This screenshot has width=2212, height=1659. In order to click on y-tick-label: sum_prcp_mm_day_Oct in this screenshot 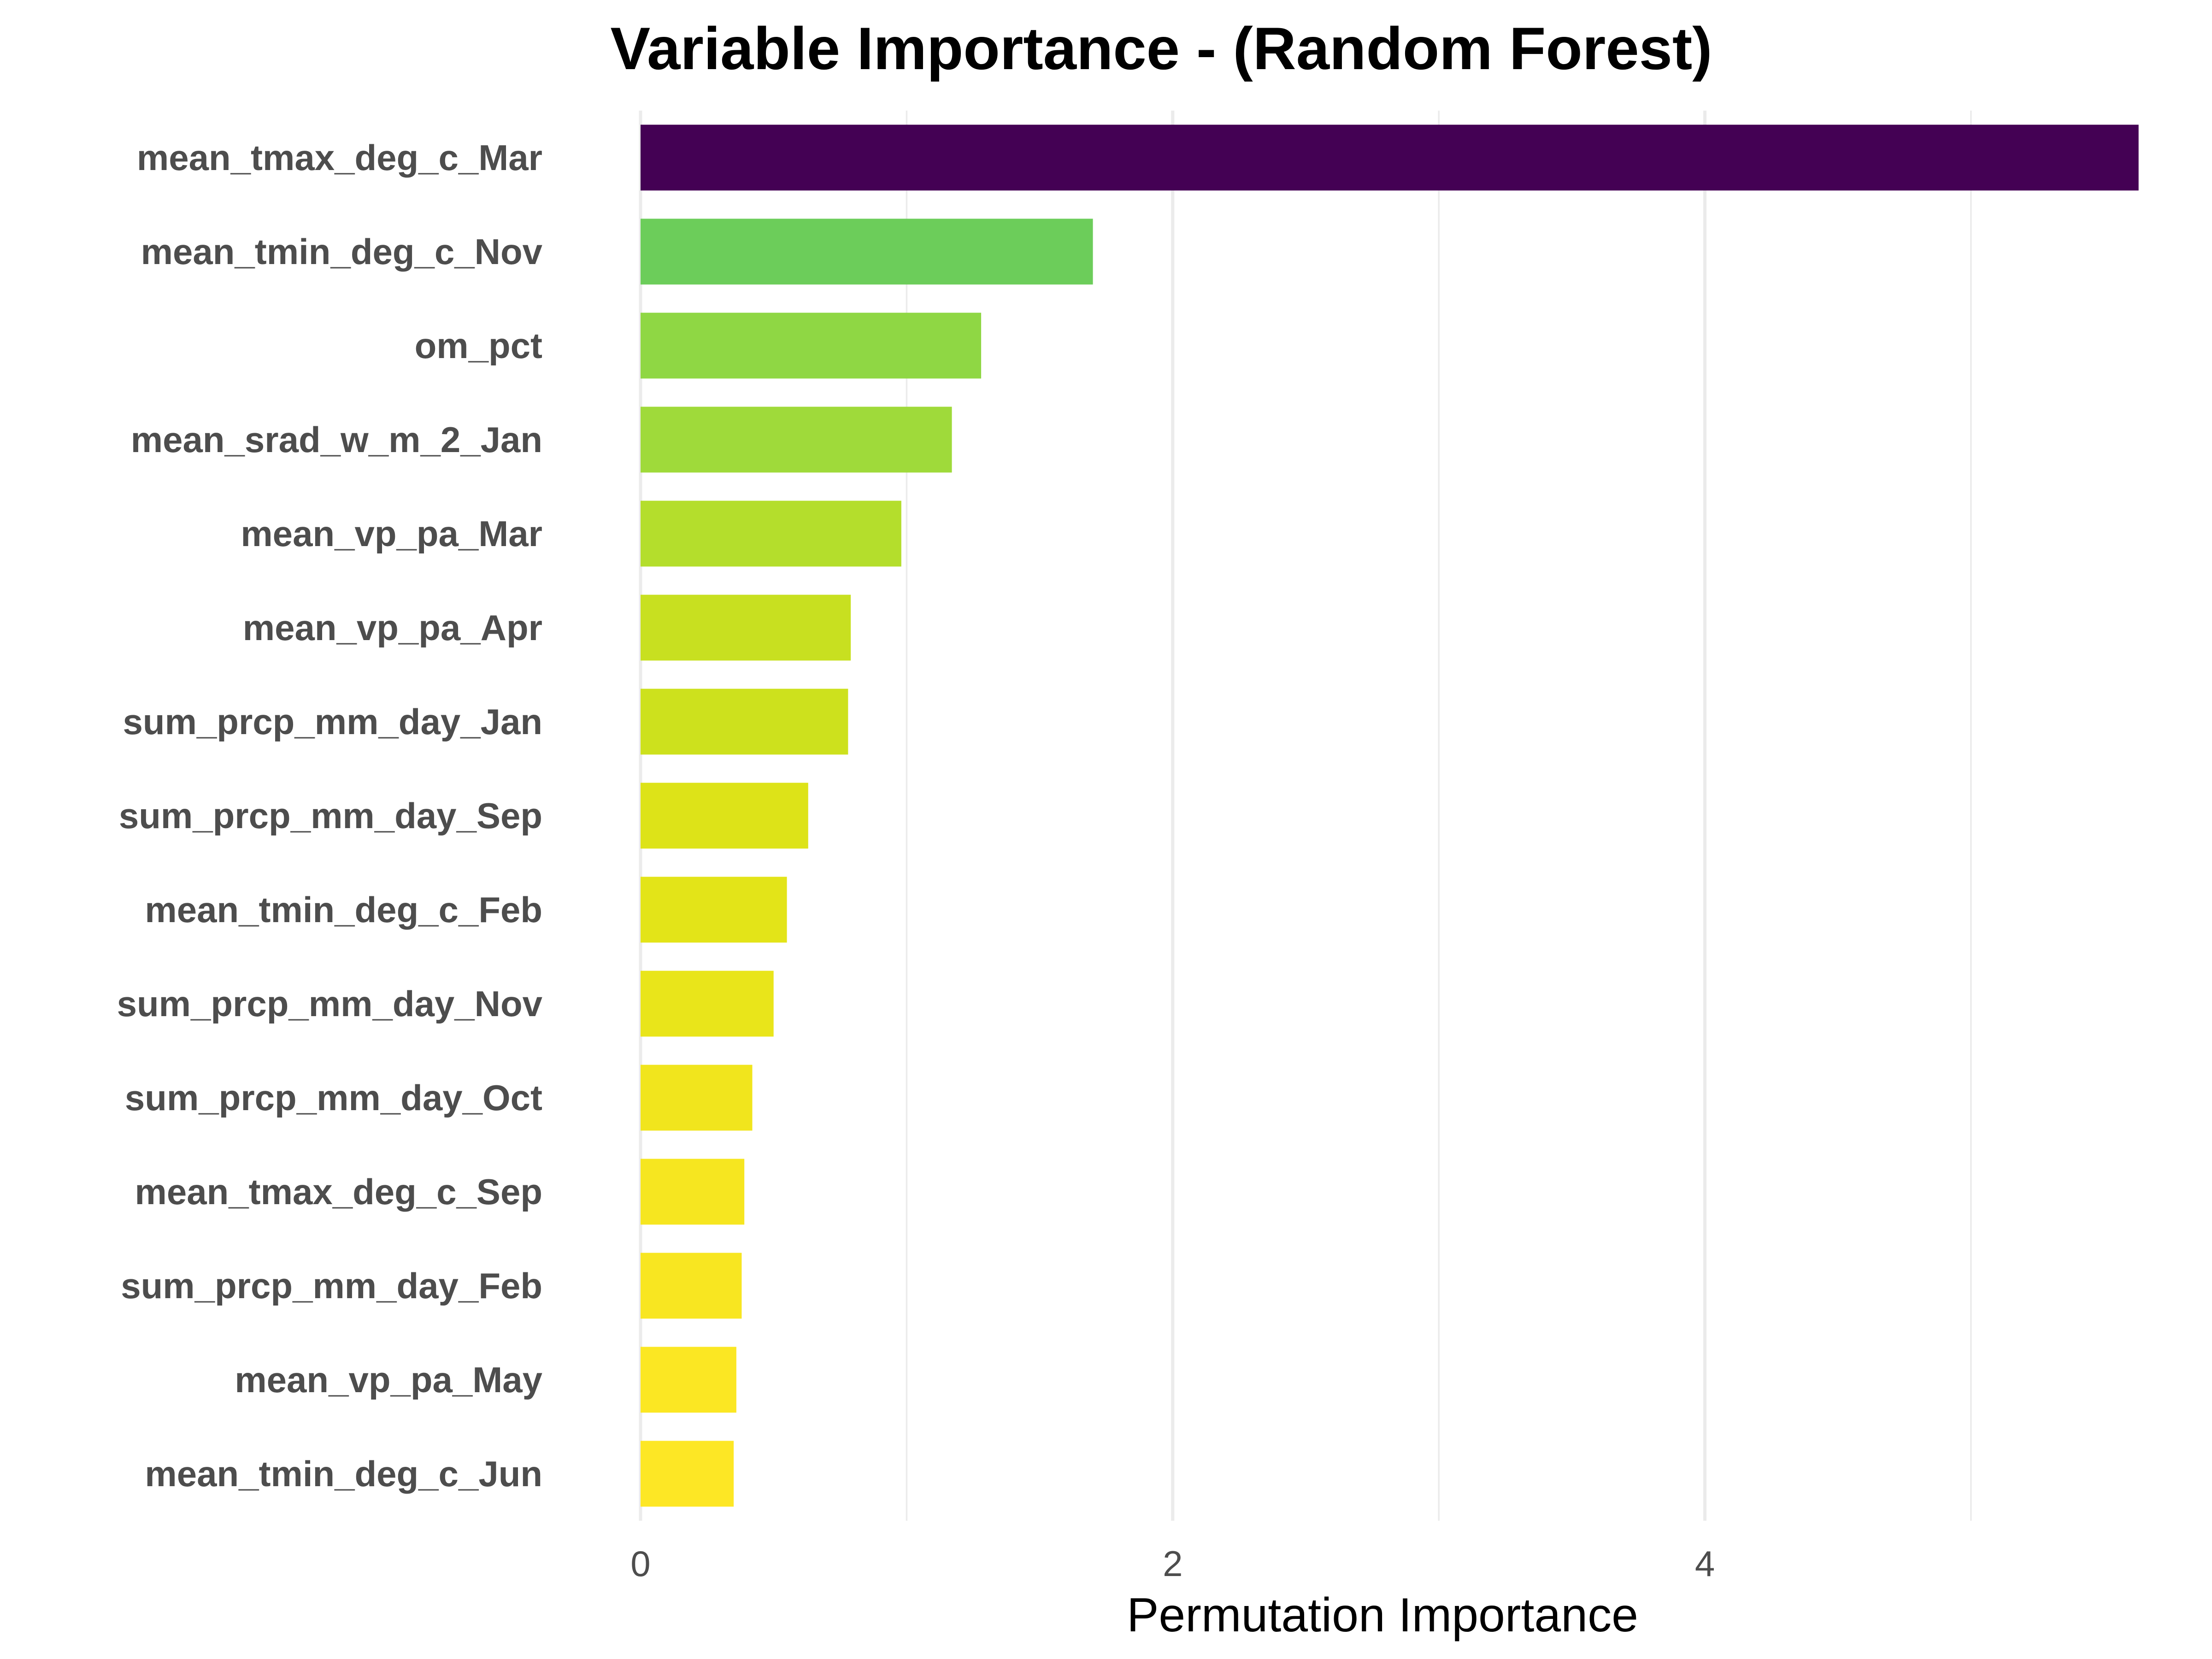, I will do `click(333, 1097)`.